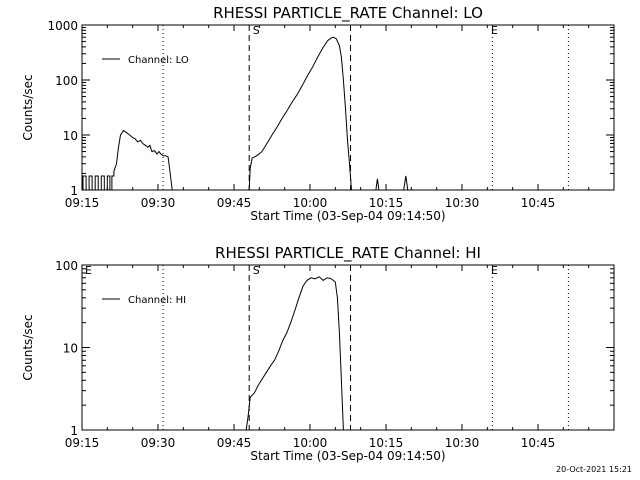 The width and height of the screenshot is (640, 480). I want to click on chart-title: RHESSI PARTICLE_RATE Channel: HI, so click(348, 253).